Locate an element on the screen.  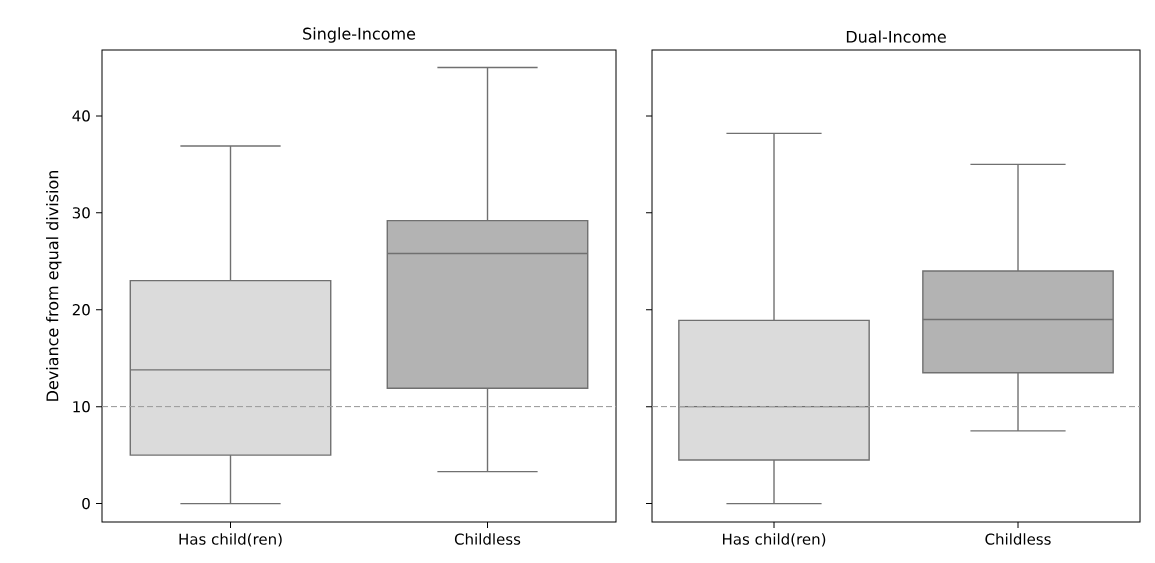
y-axis-title: Deviance from equal division is located at coordinates (54, 285).